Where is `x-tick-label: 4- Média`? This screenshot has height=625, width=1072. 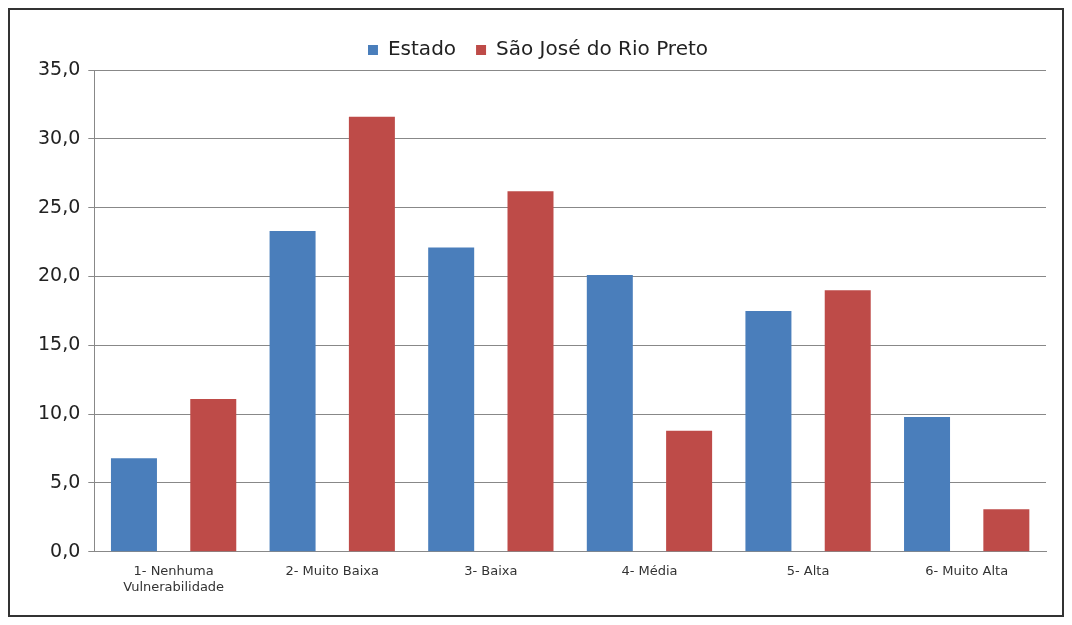
x-tick-label: 4- Média is located at coordinates (649, 570).